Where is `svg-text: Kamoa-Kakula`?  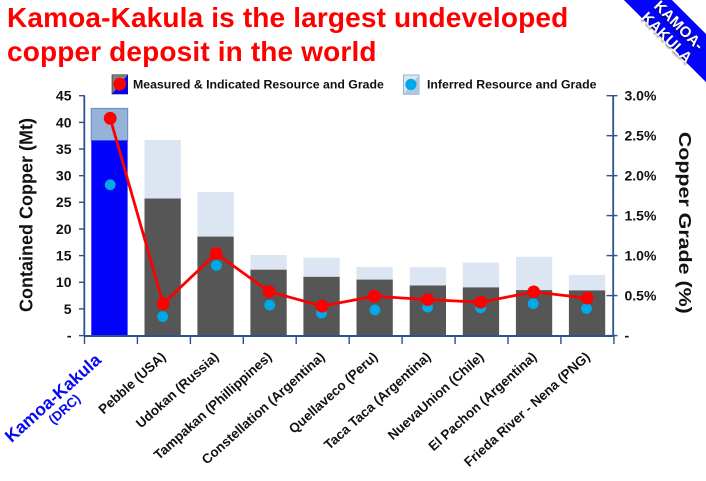 svg-text: Kamoa-Kakula is located at coordinates (53, 397).